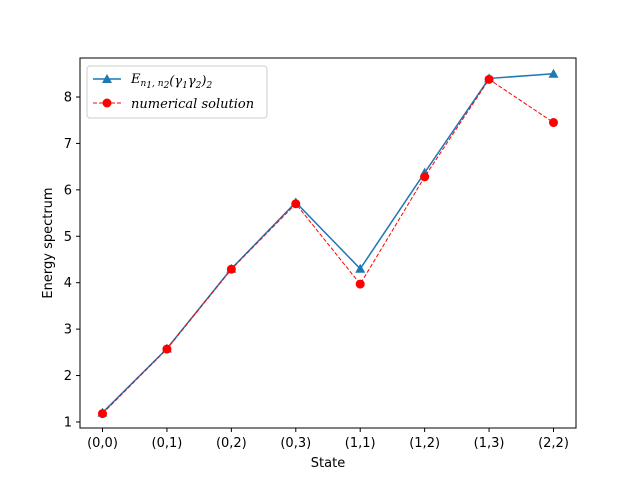  I want to click on x-tick-label: (1,1), so click(360, 443).